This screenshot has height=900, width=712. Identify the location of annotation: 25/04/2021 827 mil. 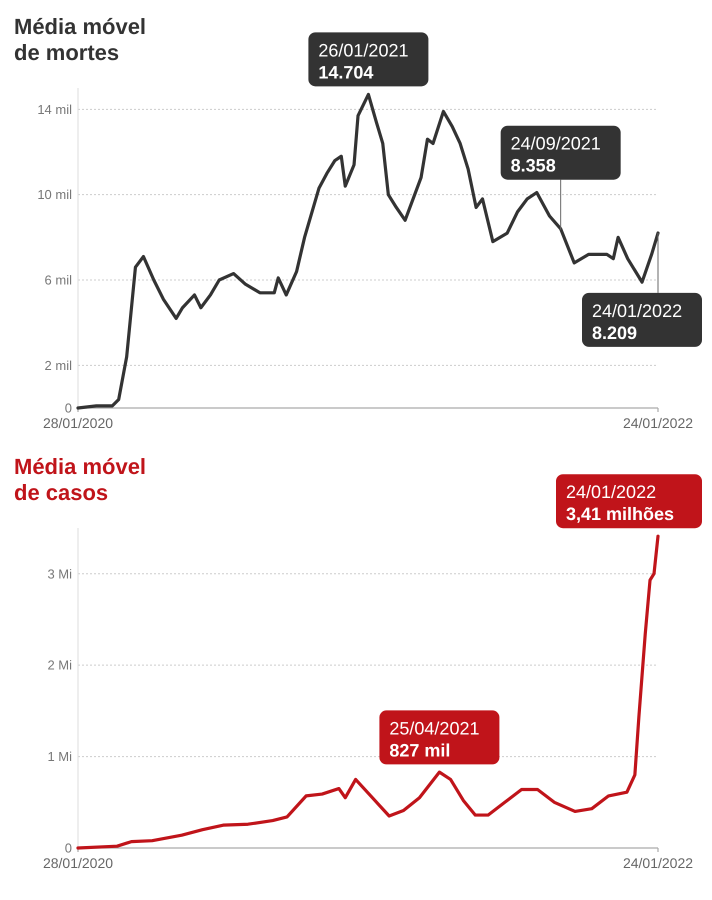
(434, 739).